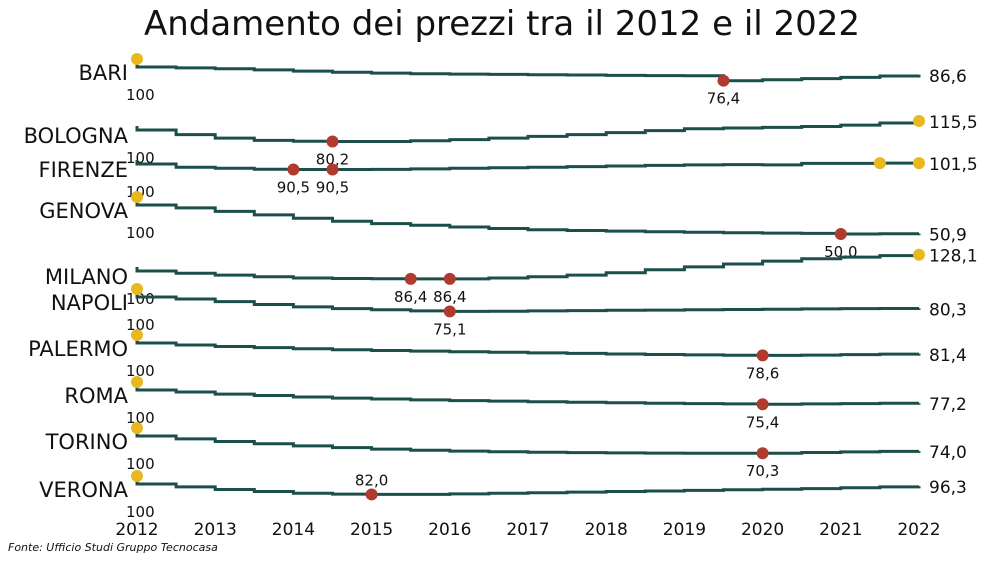  Describe the element at coordinates (449, 297) in the screenshot. I see `min-label-milano-1: 86,4` at that location.